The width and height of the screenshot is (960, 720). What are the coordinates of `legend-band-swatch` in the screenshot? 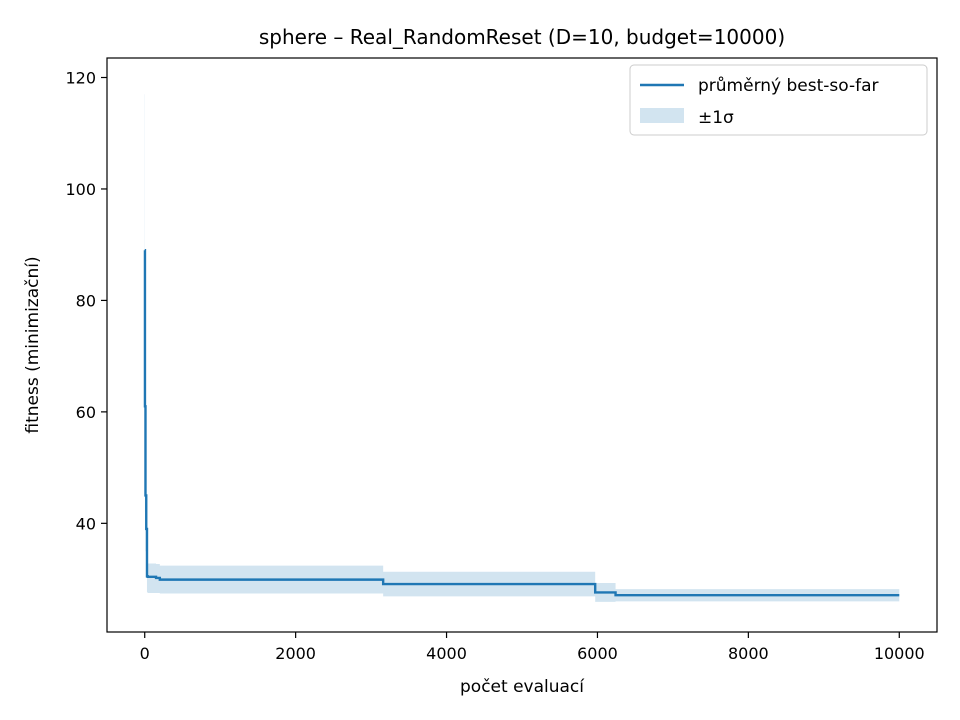 It's located at (662, 115).